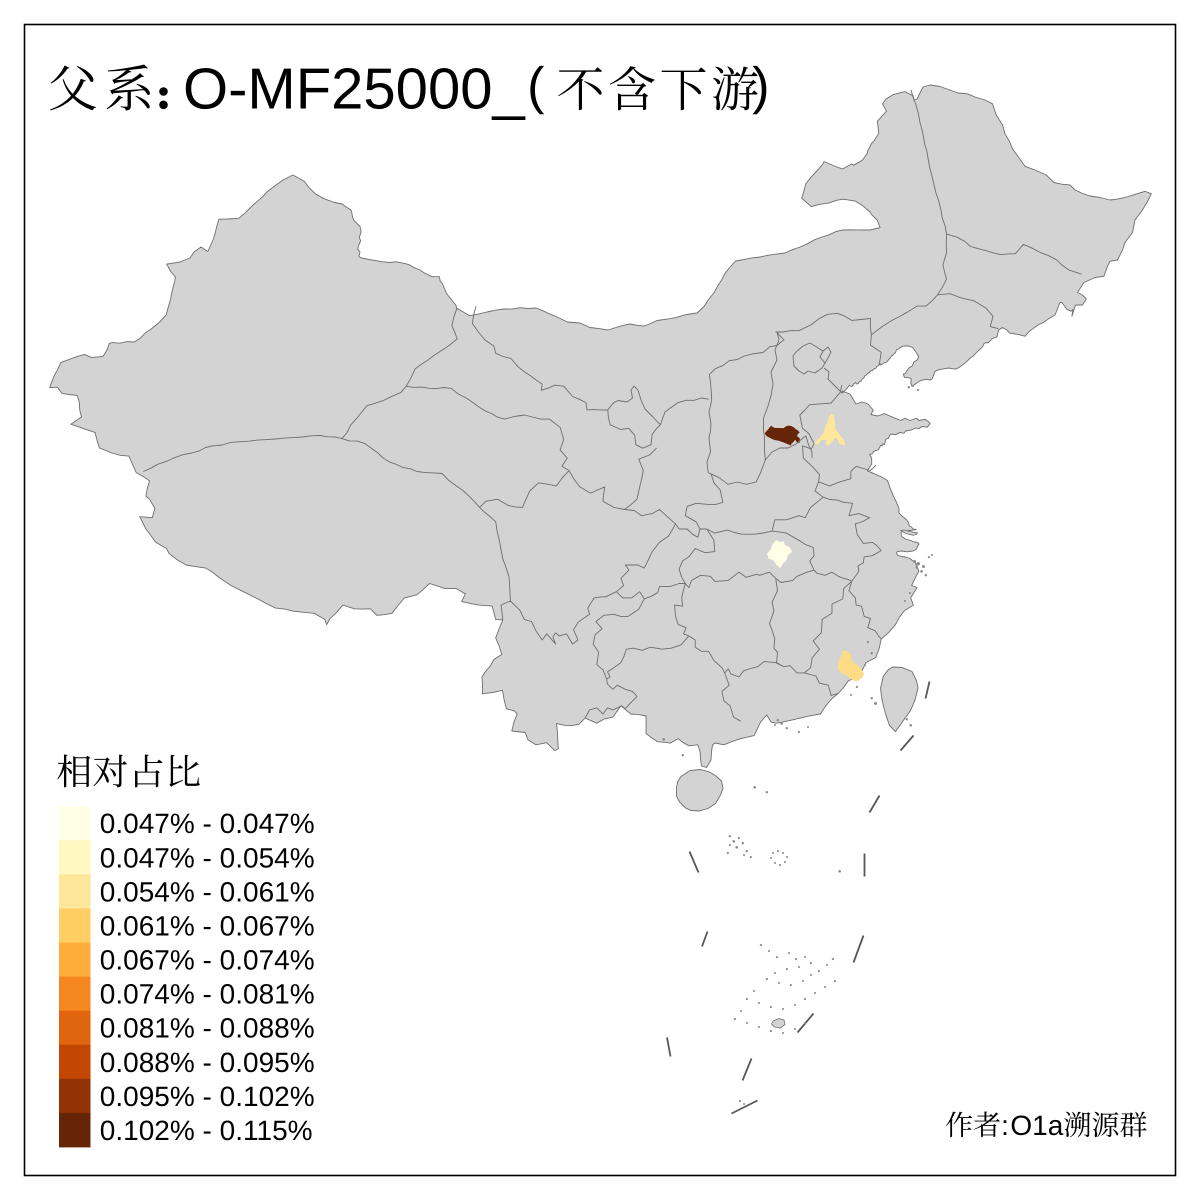  I want to click on svg-text: 0.102% - 0.115%, so click(206, 1130).